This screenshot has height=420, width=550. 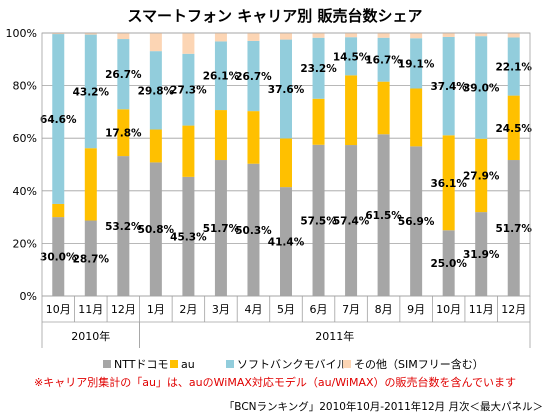 I want to click on data-label: 17.8%, so click(x=123, y=134).